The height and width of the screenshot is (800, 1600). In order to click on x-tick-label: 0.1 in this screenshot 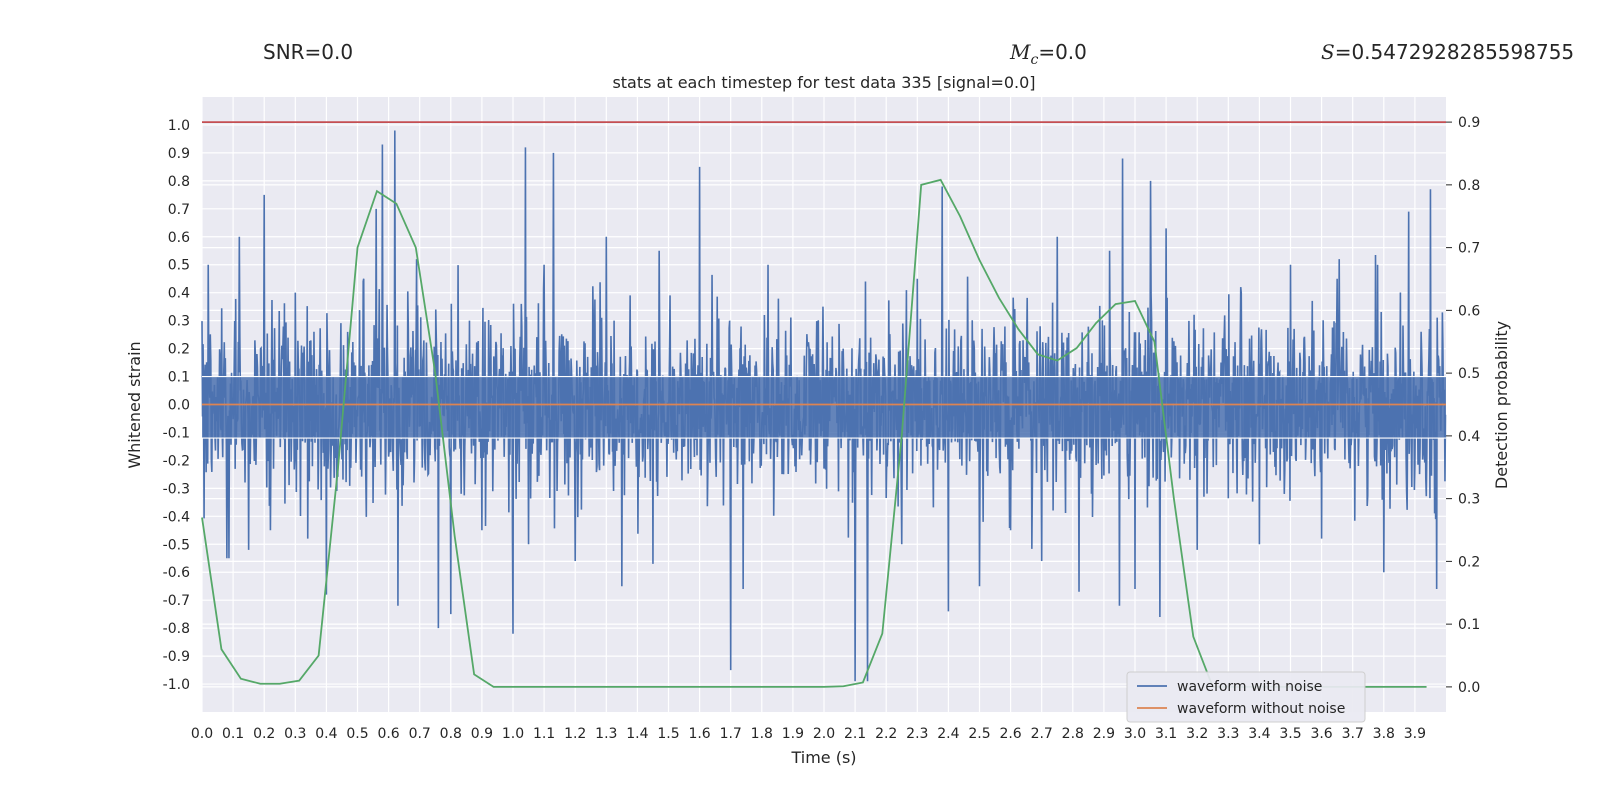, I will do `click(233, 734)`.